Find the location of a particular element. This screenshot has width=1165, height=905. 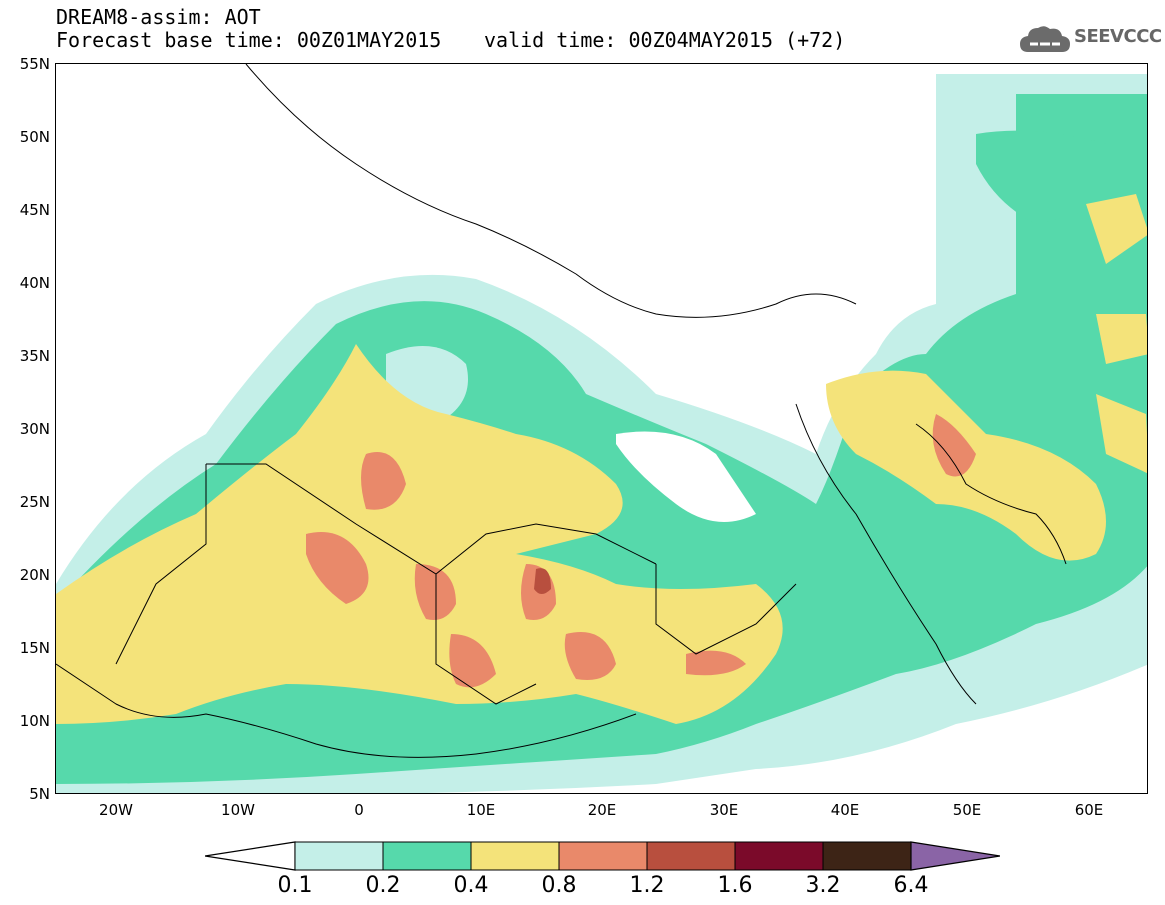

colorbar-label: 0.8 is located at coordinates (559, 885).